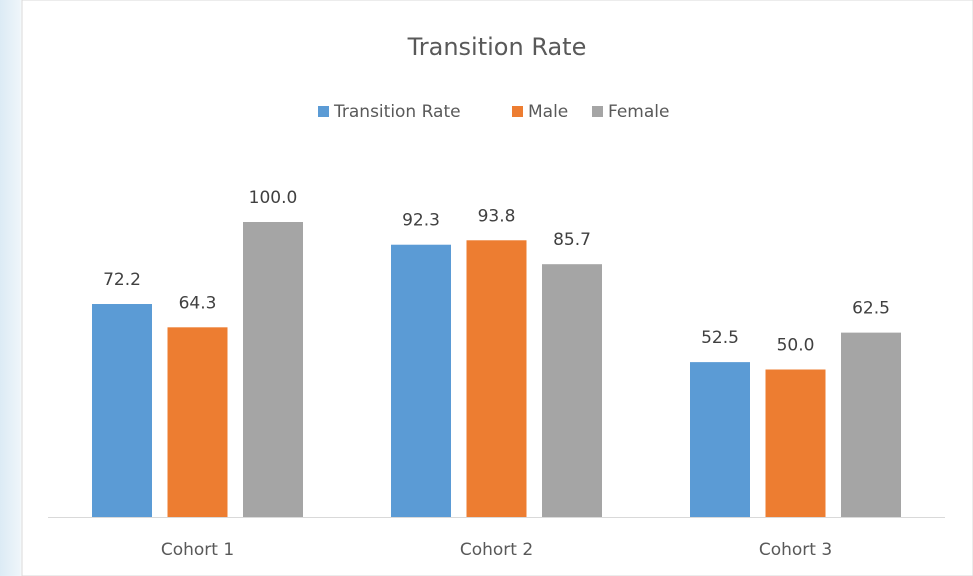 The image size is (973, 576). Describe the element at coordinates (795, 550) in the screenshot. I see `x-tick-label: Cohort 3` at that location.